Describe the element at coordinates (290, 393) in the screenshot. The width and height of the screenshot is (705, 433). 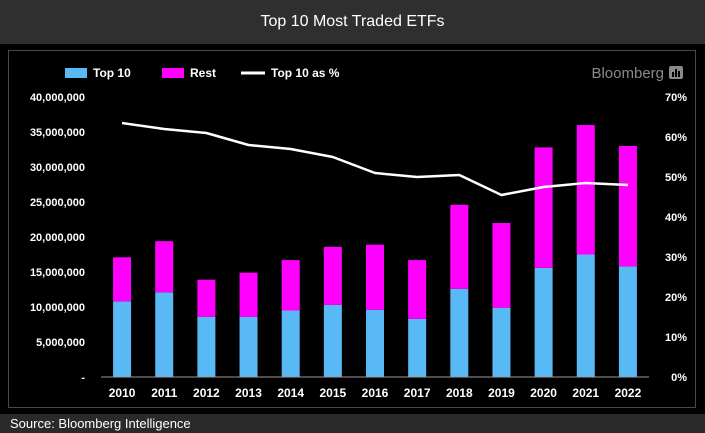
I see `x-tick-label: 2014` at that location.